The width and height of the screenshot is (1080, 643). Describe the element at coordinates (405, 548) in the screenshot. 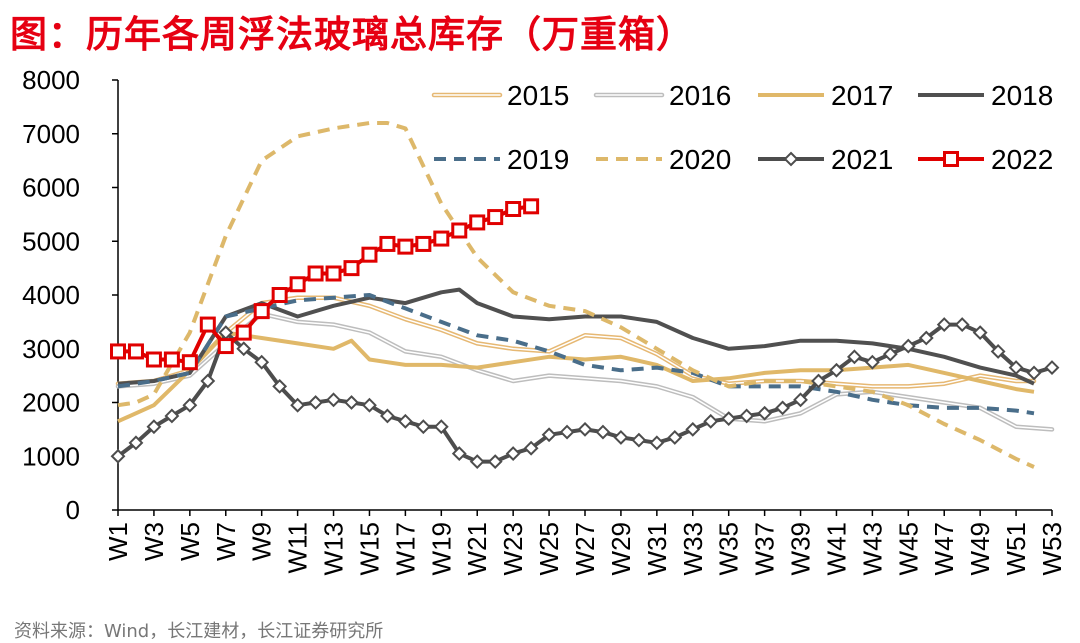

I see `x-tick-label: W17` at that location.